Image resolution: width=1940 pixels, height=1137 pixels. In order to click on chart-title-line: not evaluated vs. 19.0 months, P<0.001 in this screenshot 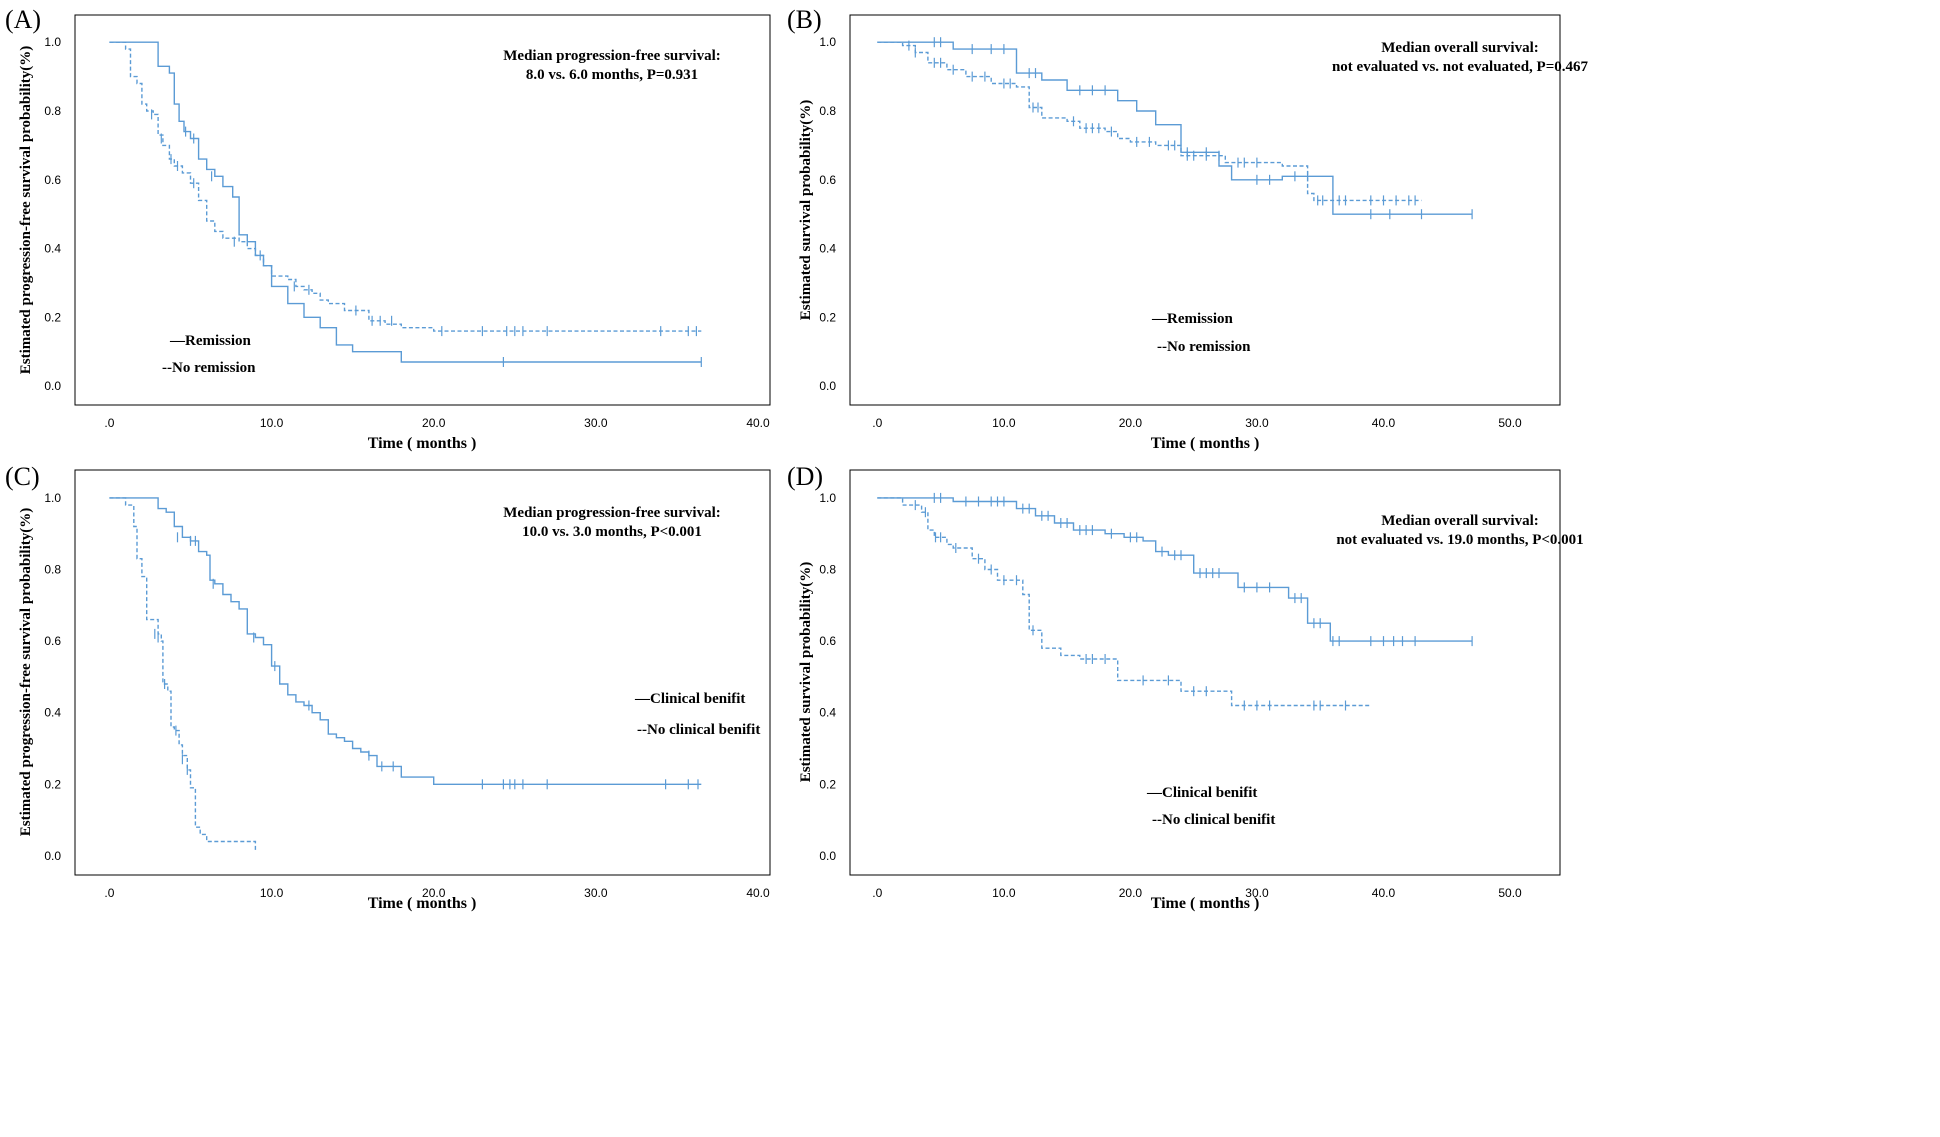, I will do `click(1459, 540)`.